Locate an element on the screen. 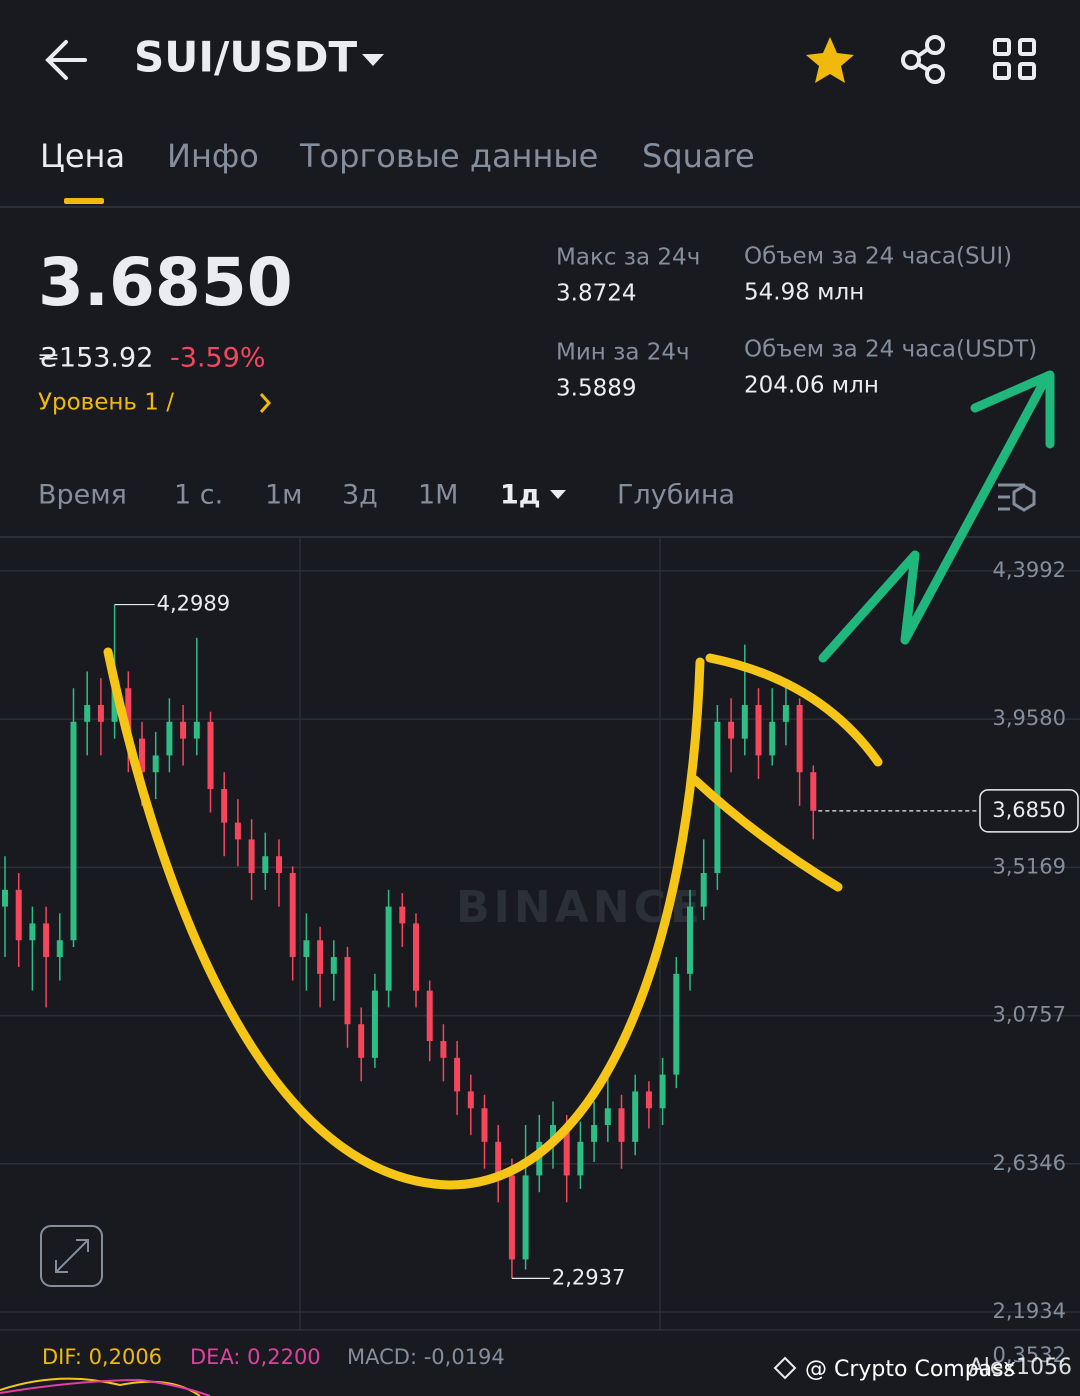 The height and width of the screenshot is (1396, 1080). macd-value: MACD: -0,0194 is located at coordinates (426, 1357).